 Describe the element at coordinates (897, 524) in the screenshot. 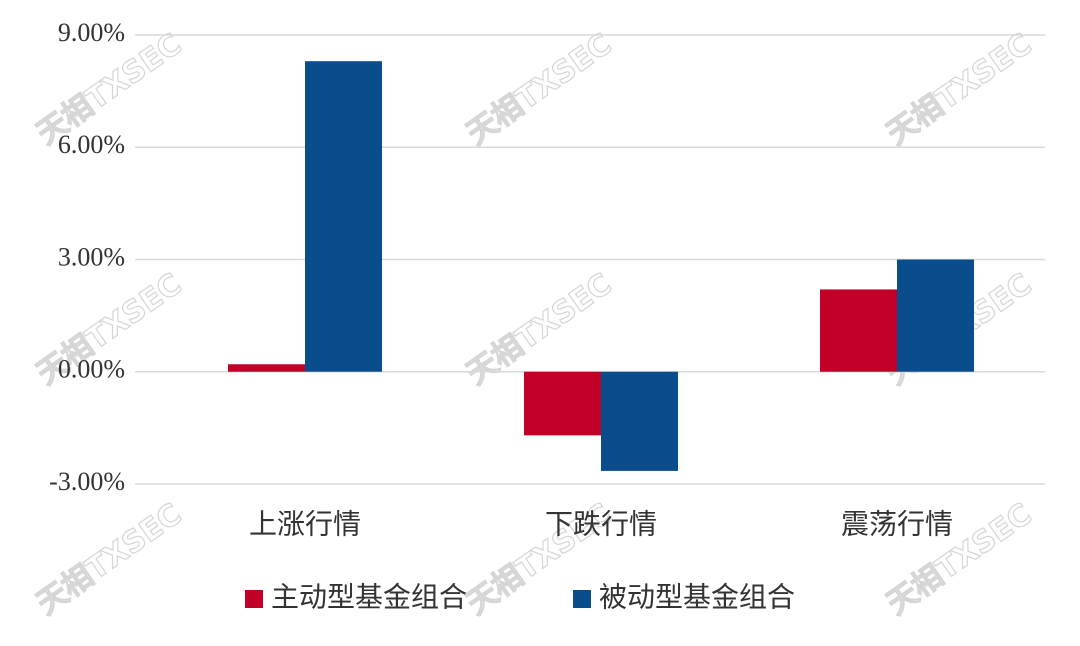

I see `x-tick-label: 震荡行情` at that location.